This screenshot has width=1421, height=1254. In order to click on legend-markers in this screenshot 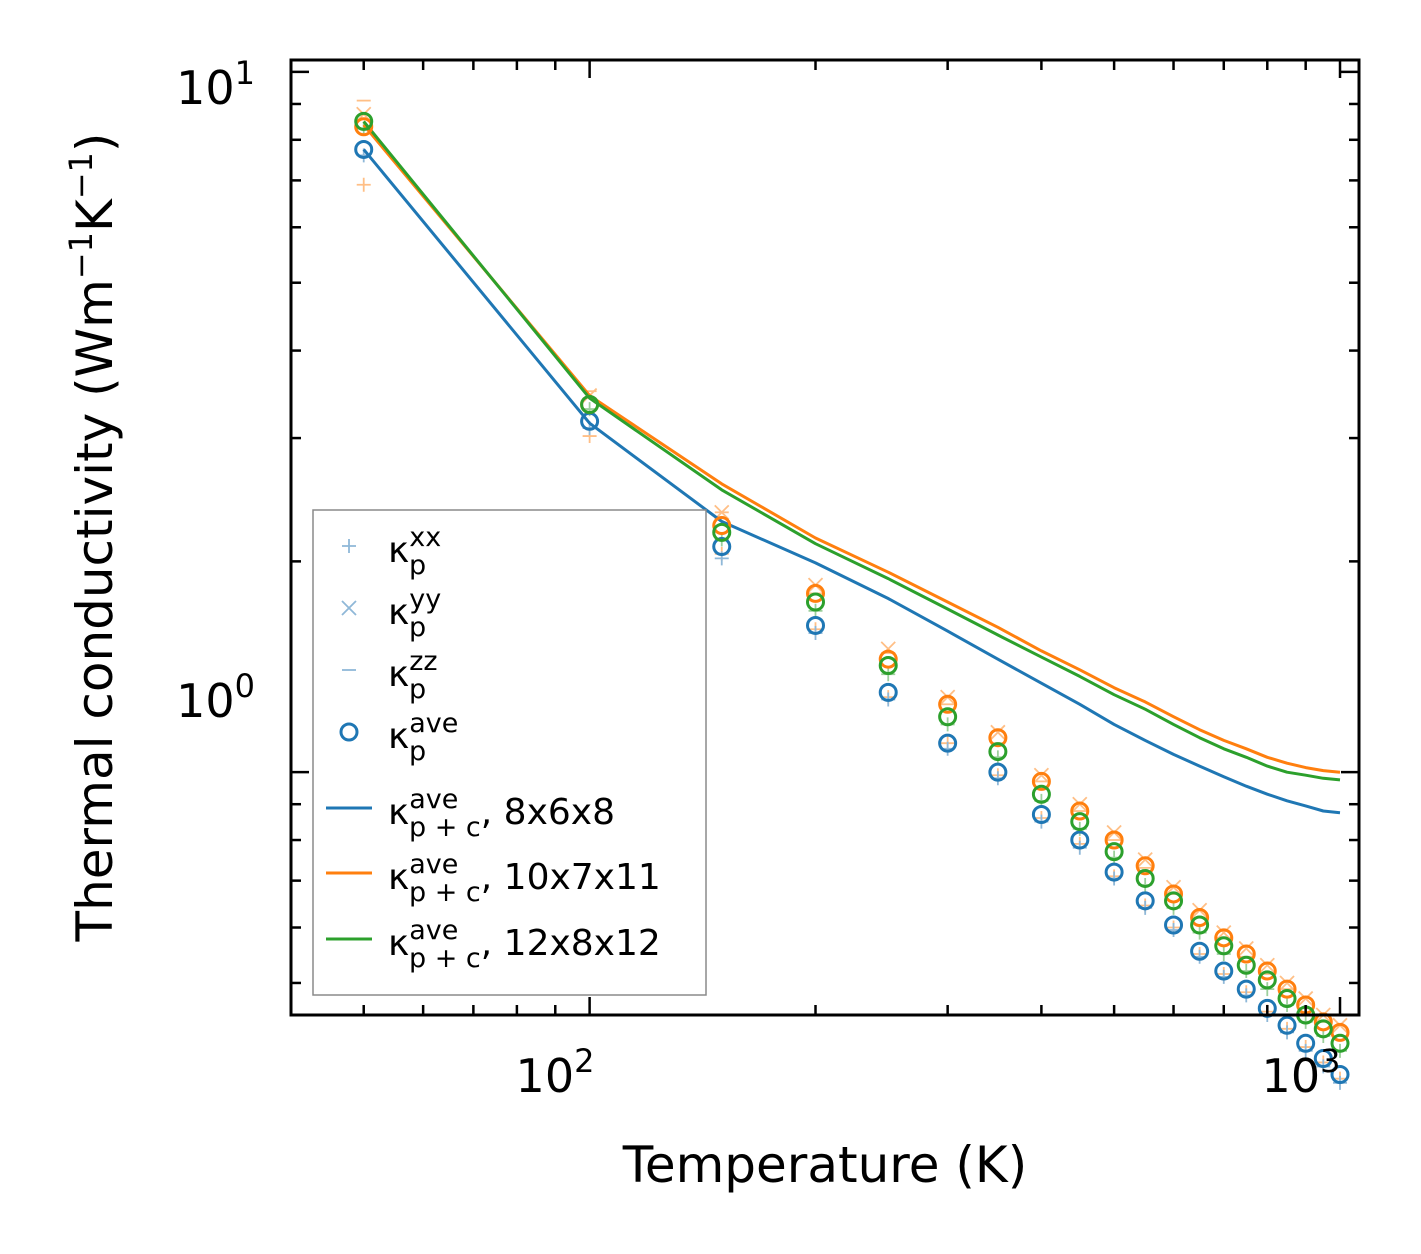, I will do `click(349, 740)`.